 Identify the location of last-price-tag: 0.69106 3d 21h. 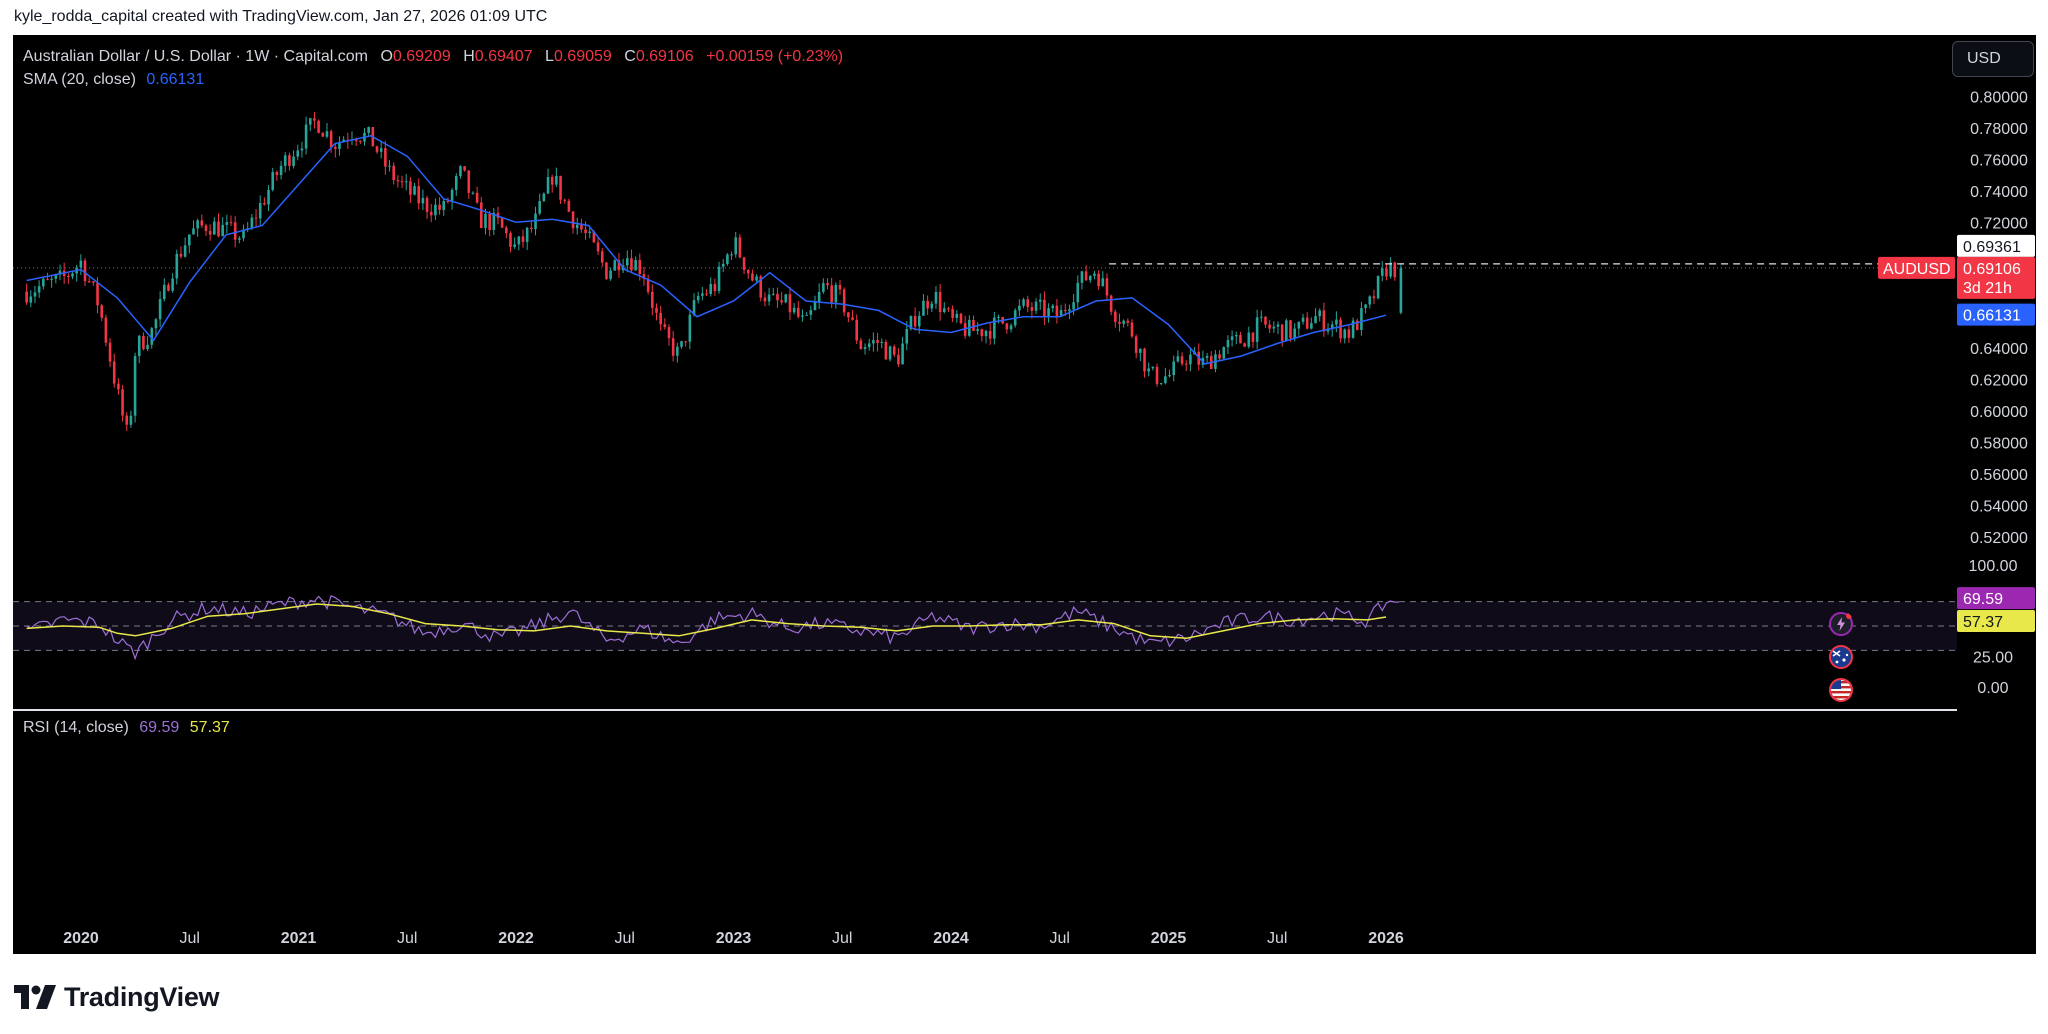
(1996, 277).